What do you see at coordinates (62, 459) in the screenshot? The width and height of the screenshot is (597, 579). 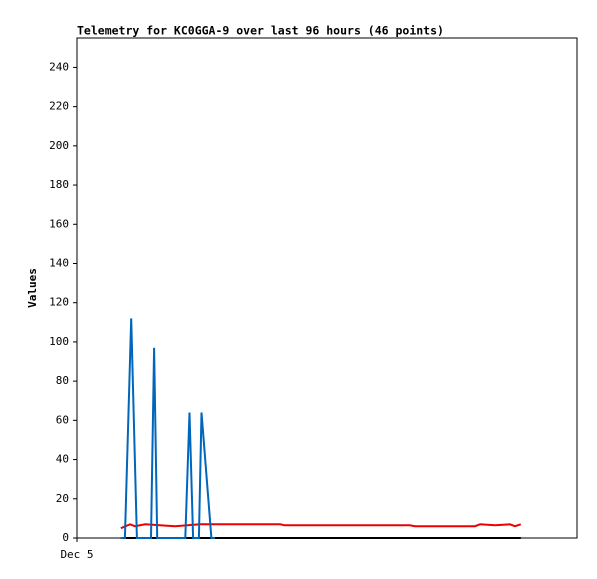 I see `y-tick-label: 40` at bounding box center [62, 459].